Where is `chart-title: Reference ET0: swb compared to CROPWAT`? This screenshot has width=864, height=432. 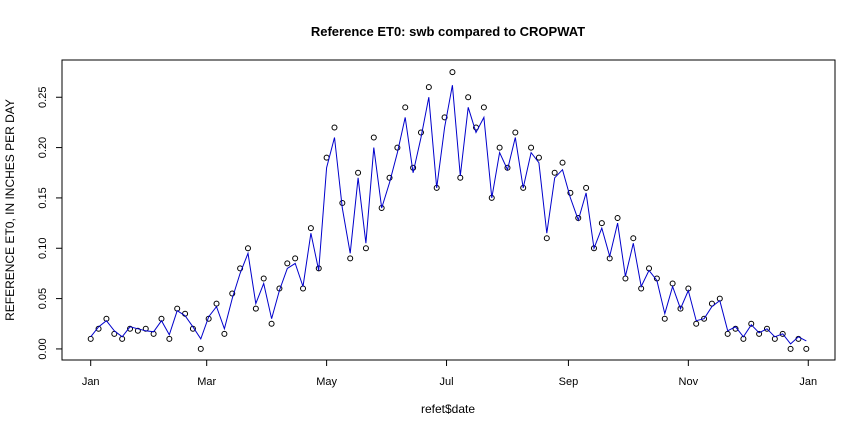 chart-title: Reference ET0: swb compared to CROPWAT is located at coordinates (448, 31).